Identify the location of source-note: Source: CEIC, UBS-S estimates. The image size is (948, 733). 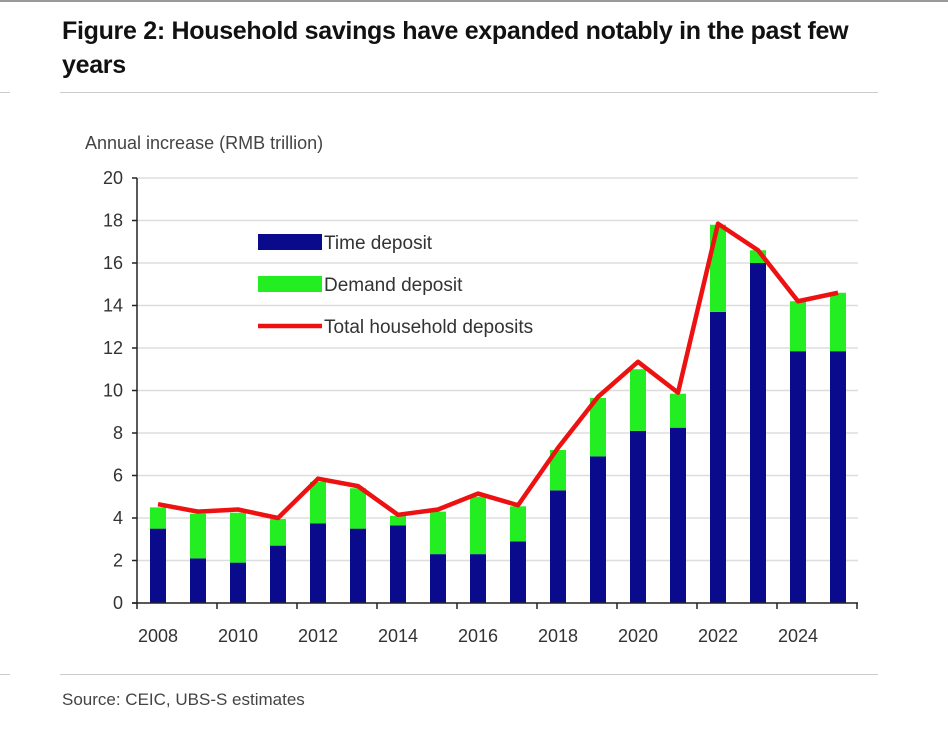
(183, 699).